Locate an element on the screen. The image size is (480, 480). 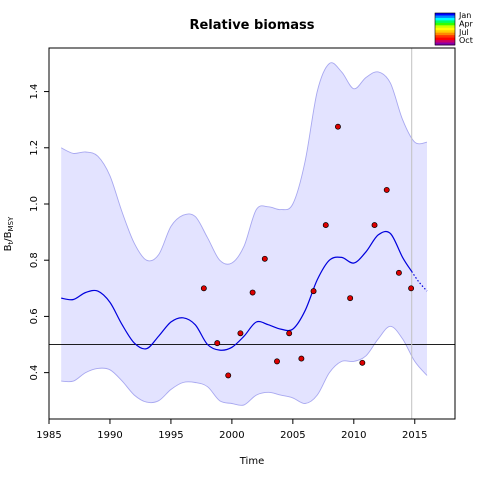
y-tick-label: 0.8 is located at coordinates (34, 260).